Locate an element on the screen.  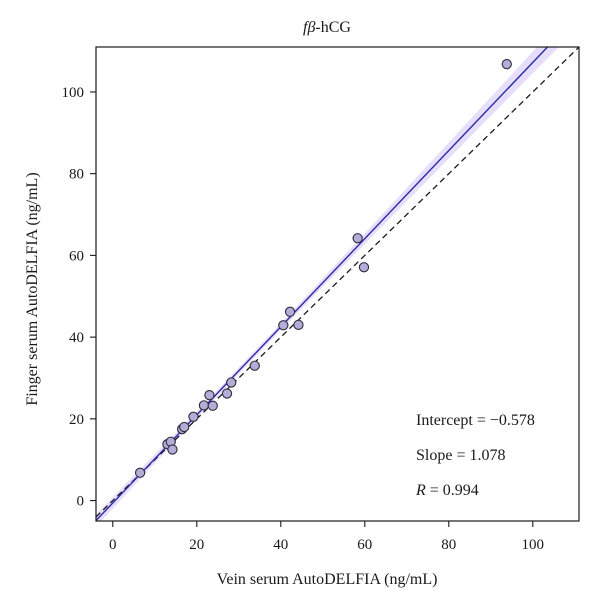
x-axis-title: Vein serum AutoDELFIA (ng/mL) is located at coordinates (327, 579).